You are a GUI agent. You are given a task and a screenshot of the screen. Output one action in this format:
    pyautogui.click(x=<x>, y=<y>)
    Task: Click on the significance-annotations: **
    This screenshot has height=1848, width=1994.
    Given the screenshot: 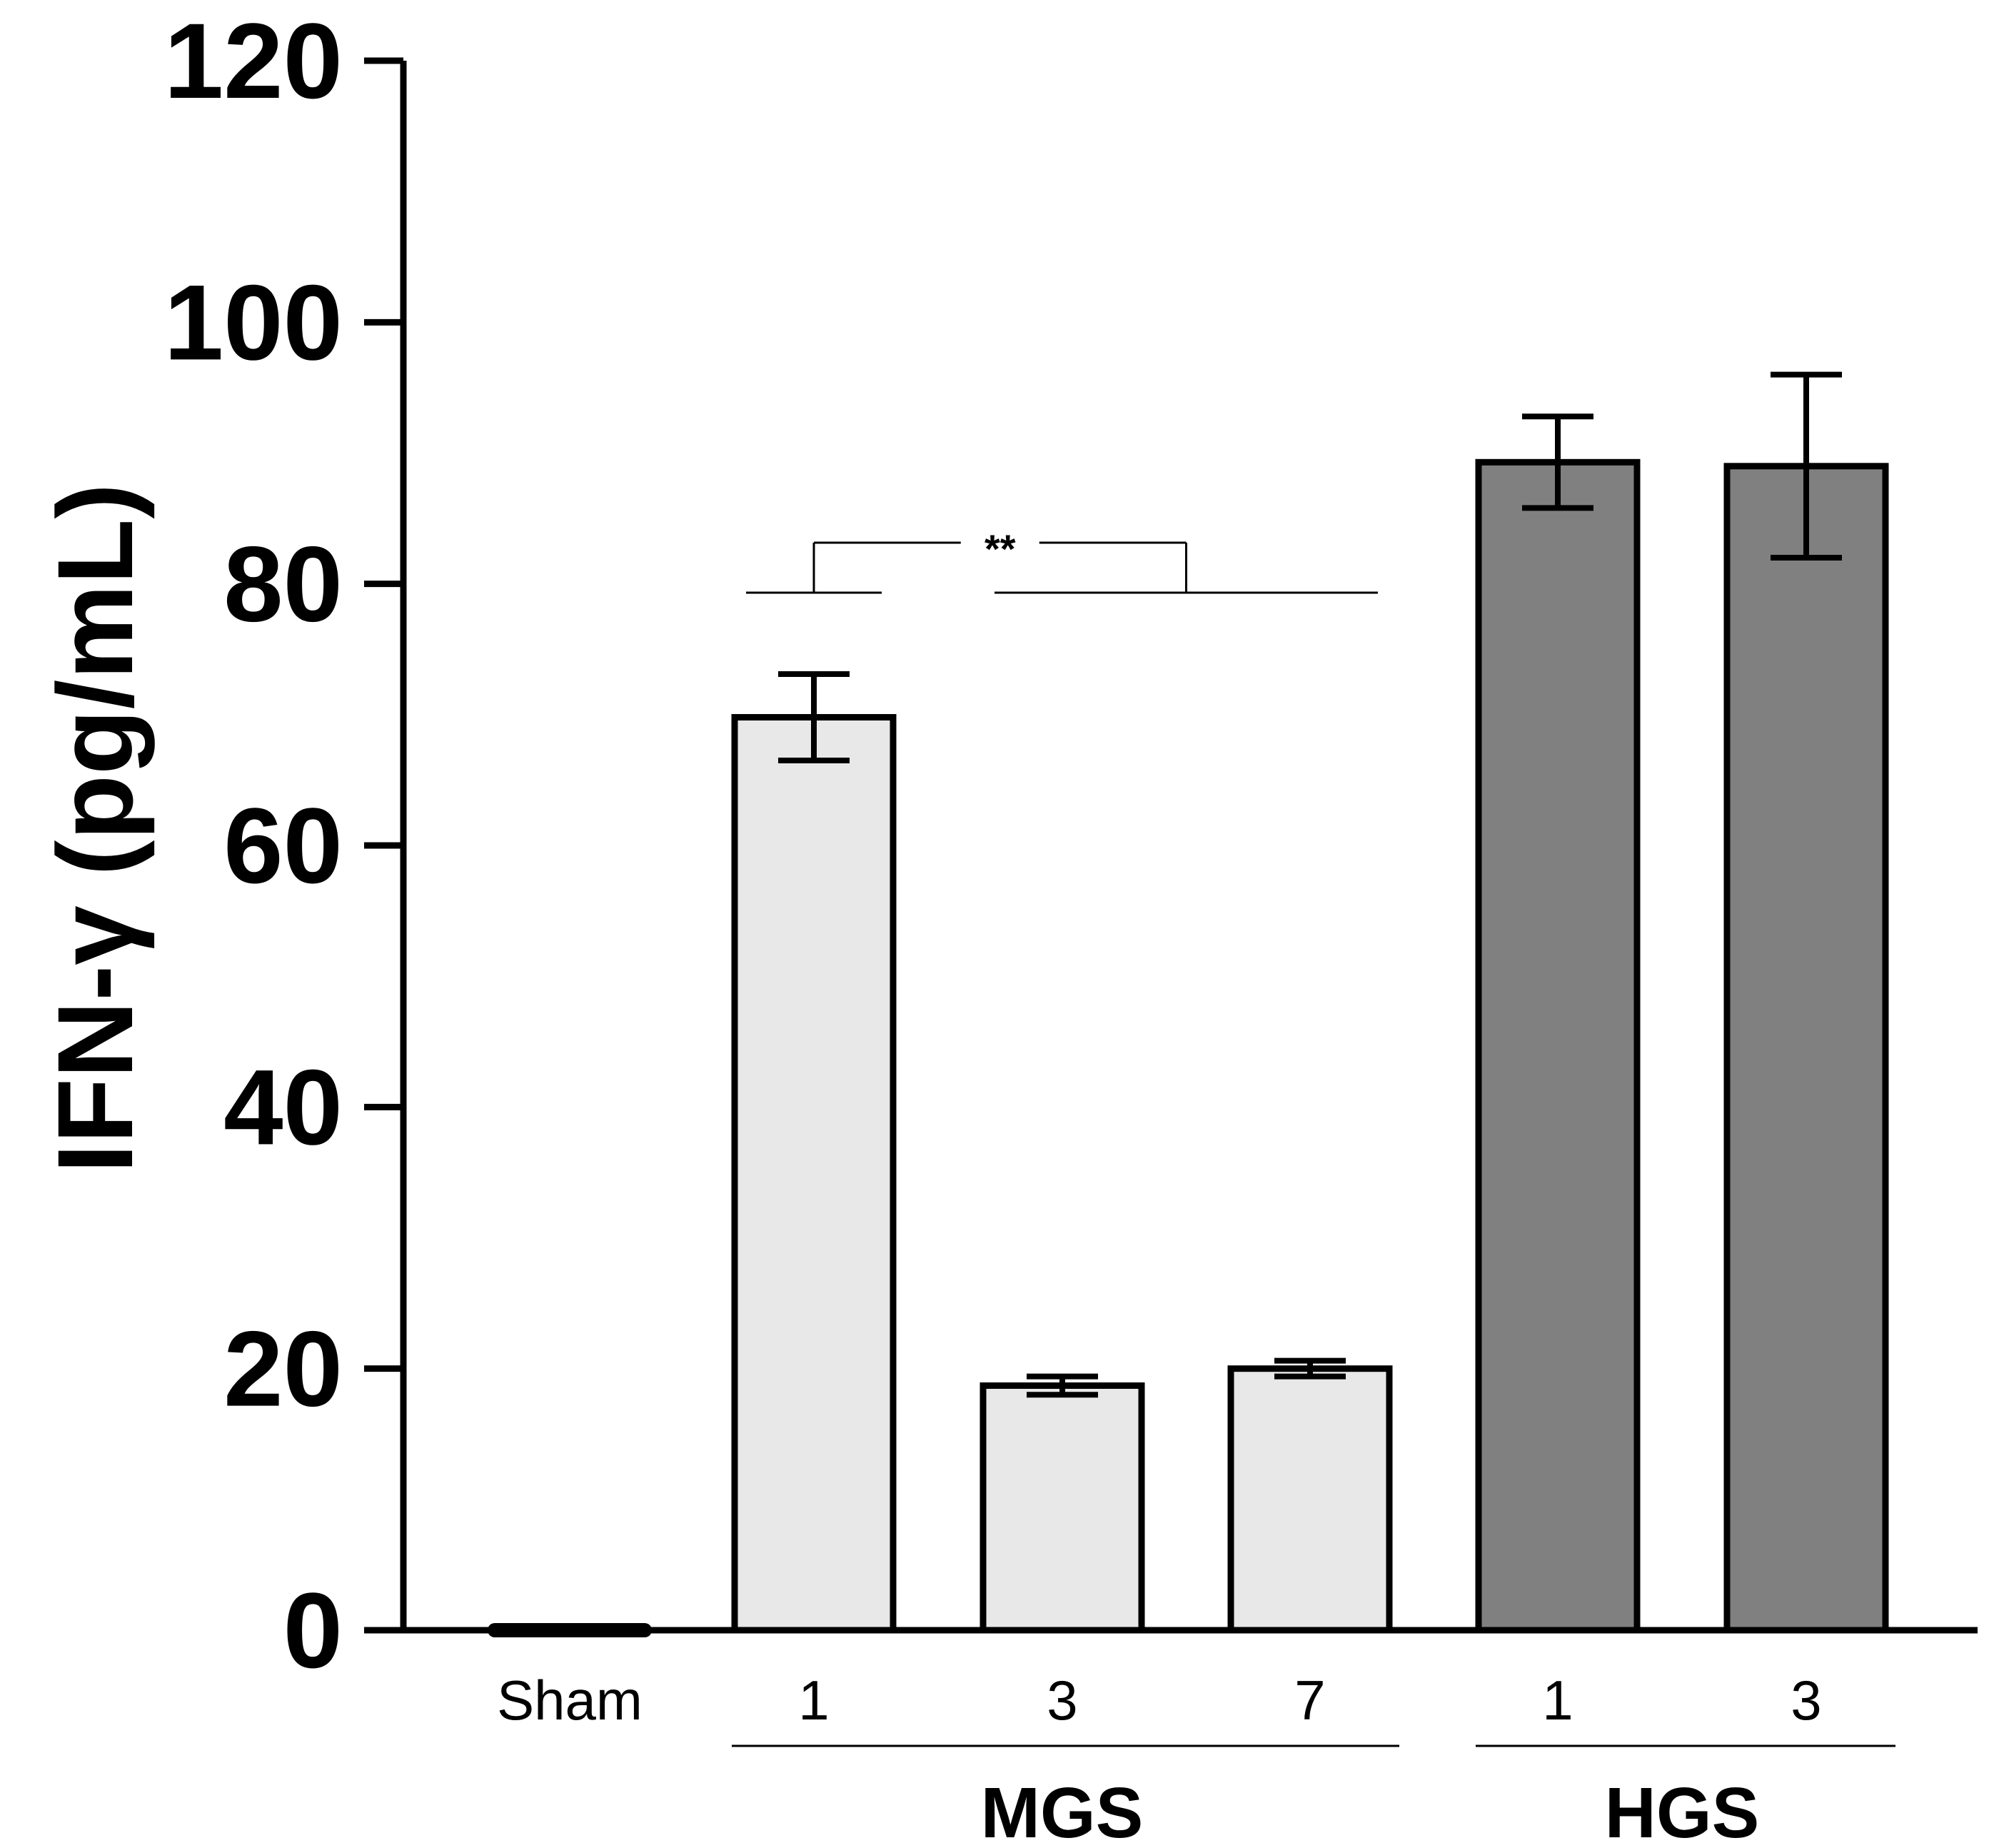 What is the action you would take?
    pyautogui.click(x=1062, y=560)
    